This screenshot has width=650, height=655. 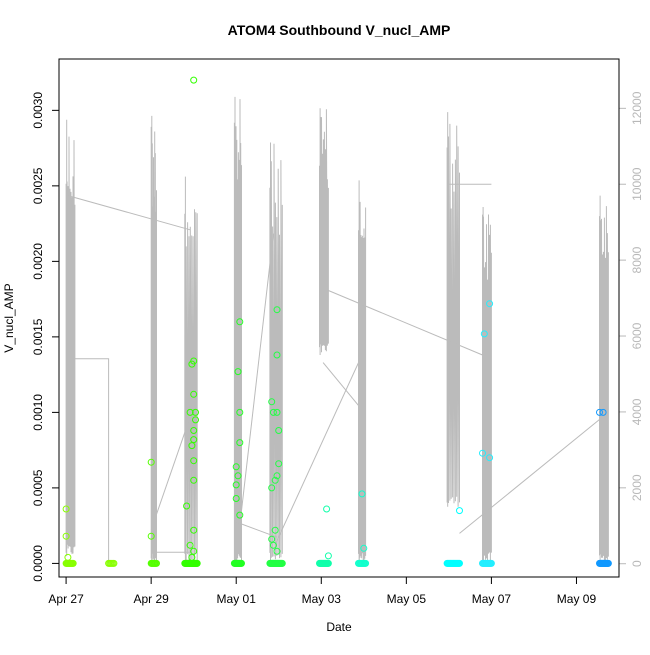 I want to click on x-tick-label: May 07, so click(x=492, y=599).